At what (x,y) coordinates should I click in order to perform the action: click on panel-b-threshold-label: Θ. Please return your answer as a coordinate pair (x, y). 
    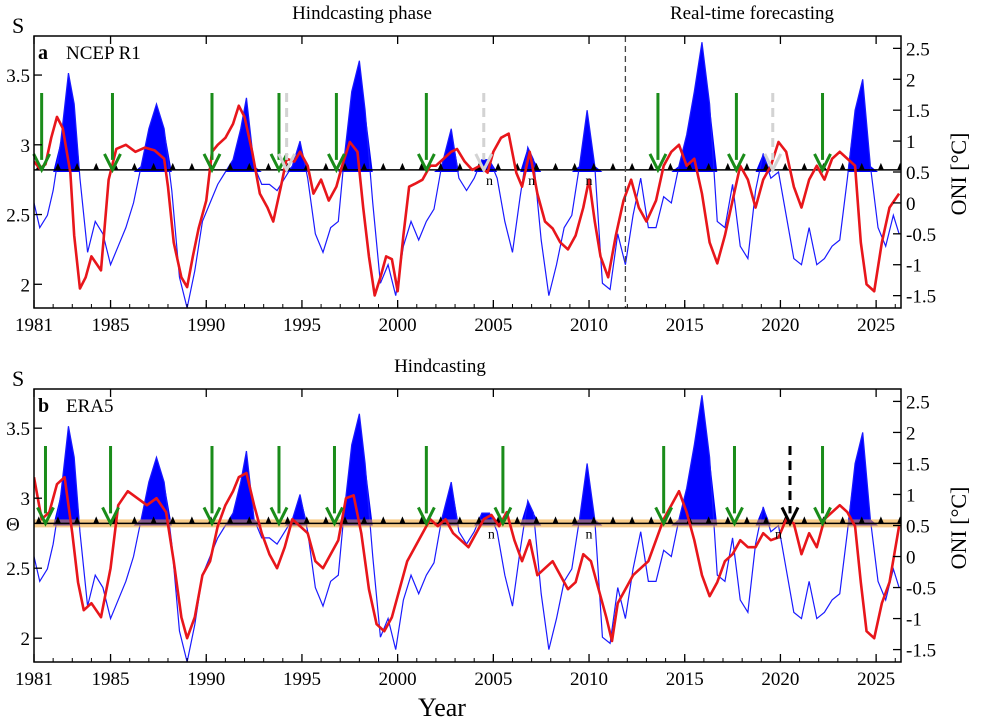
    Looking at the image, I should click on (13, 524).